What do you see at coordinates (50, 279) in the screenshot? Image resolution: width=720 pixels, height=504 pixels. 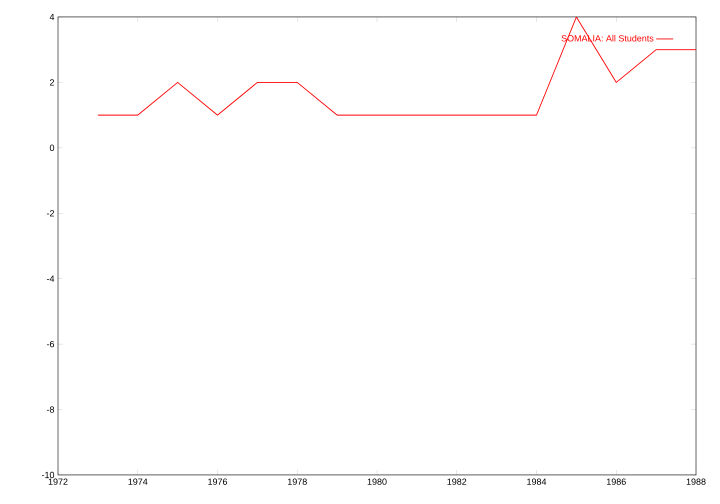 I see `y-tick-label: -4` at bounding box center [50, 279].